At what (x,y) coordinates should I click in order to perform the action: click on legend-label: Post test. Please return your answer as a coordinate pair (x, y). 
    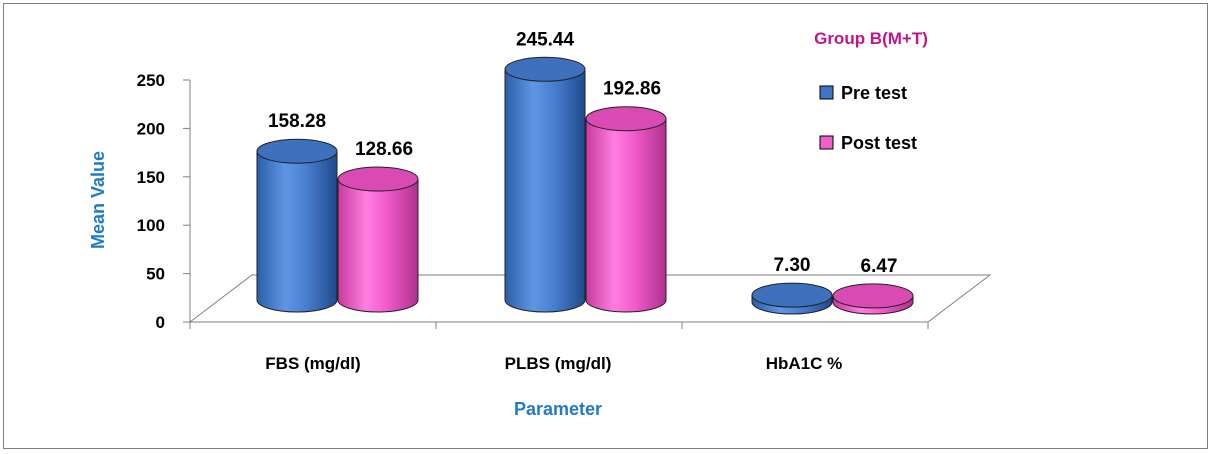
    Looking at the image, I should click on (879, 143).